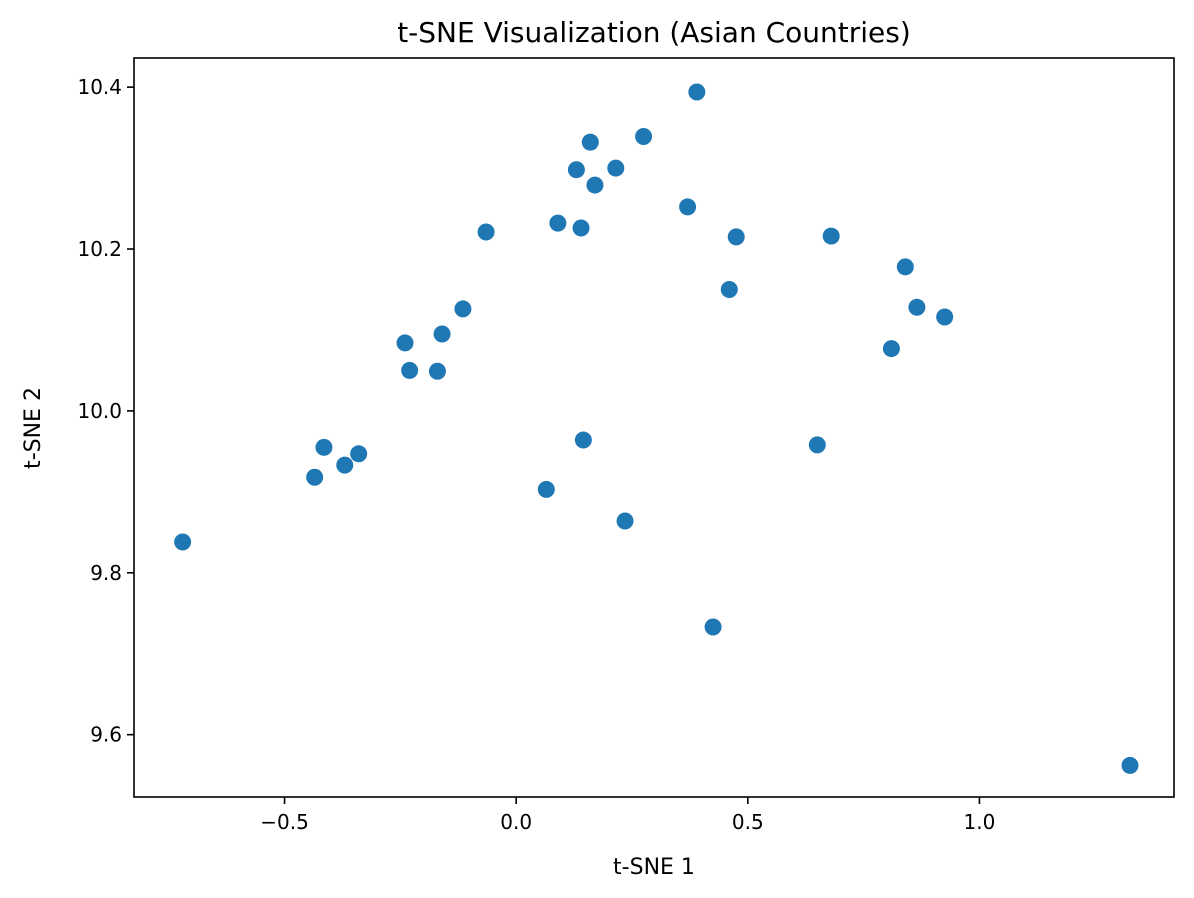 The height and width of the screenshot is (898, 1194). I want to click on y-tick-label: 10.4, so click(99, 87).